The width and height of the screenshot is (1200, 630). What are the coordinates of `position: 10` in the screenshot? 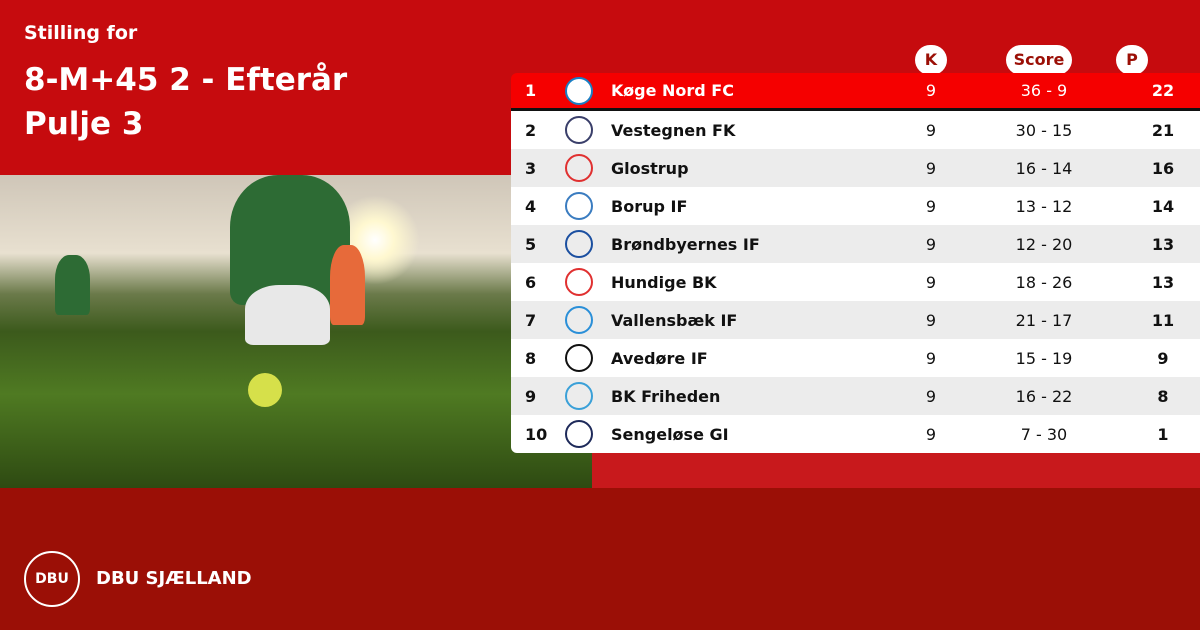 It's located at (536, 434).